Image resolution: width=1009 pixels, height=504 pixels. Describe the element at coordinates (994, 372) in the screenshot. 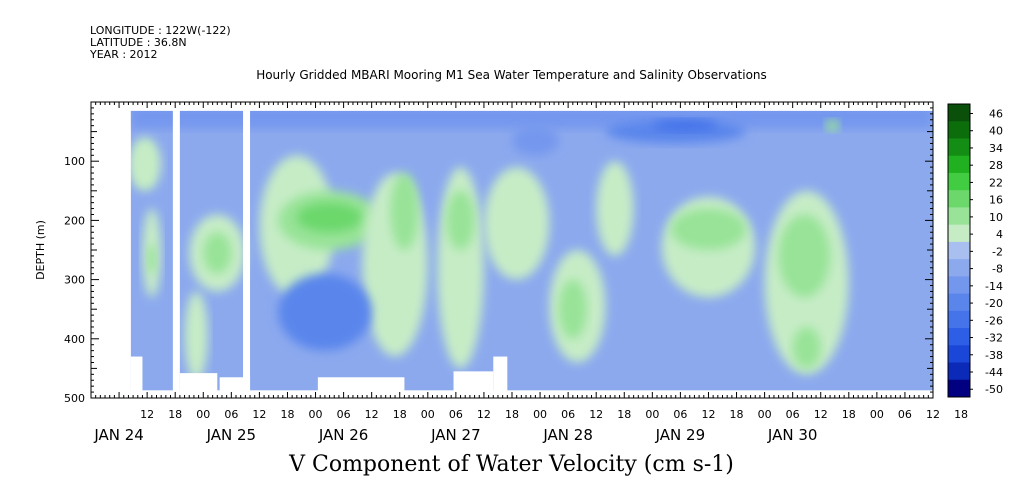

I see `colorbar-label: -44` at that location.